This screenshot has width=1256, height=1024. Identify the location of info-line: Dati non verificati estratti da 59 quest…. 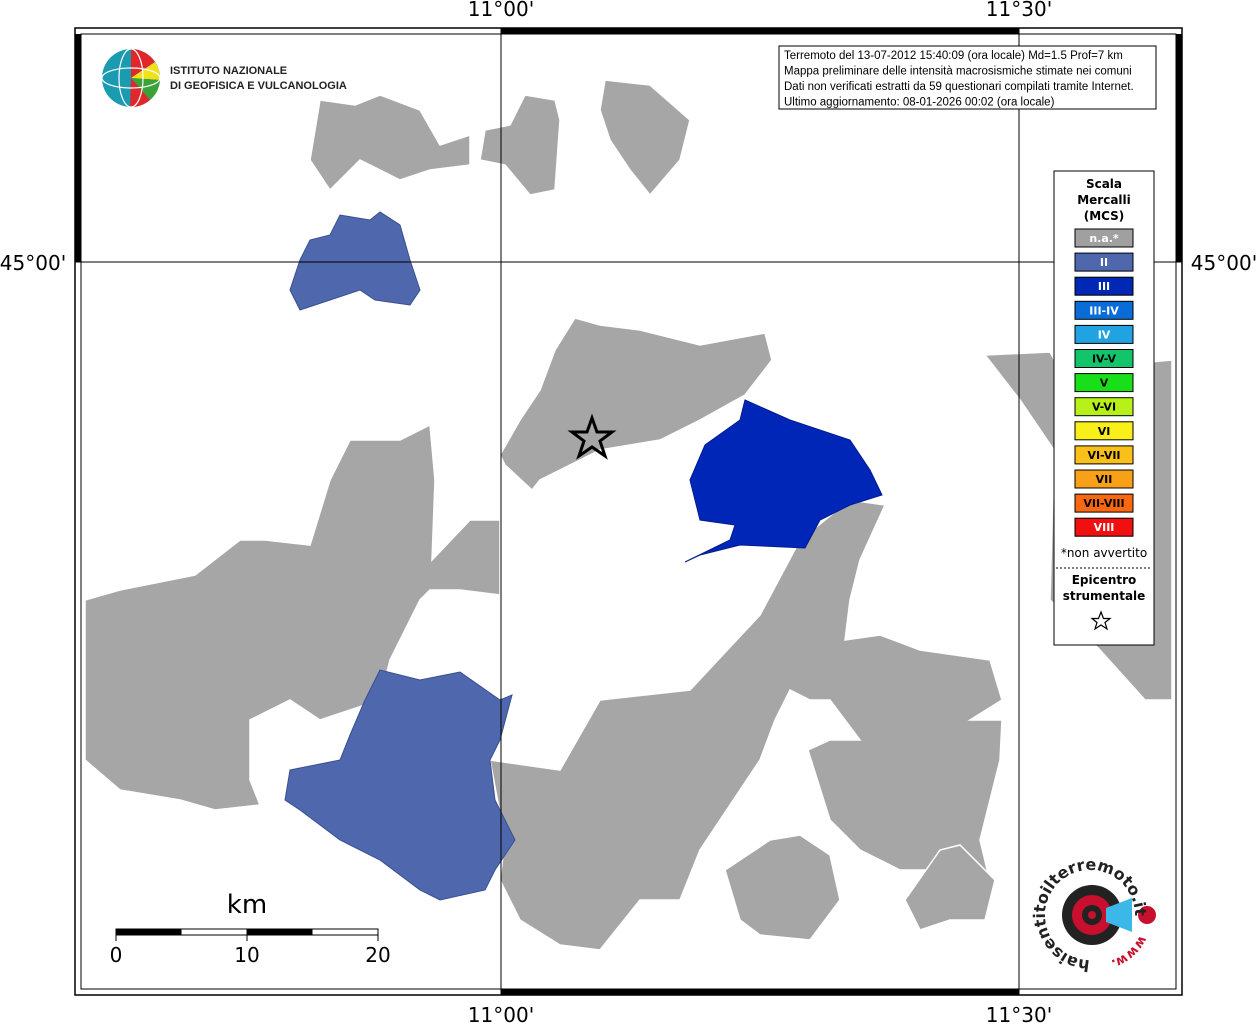
(959, 87).